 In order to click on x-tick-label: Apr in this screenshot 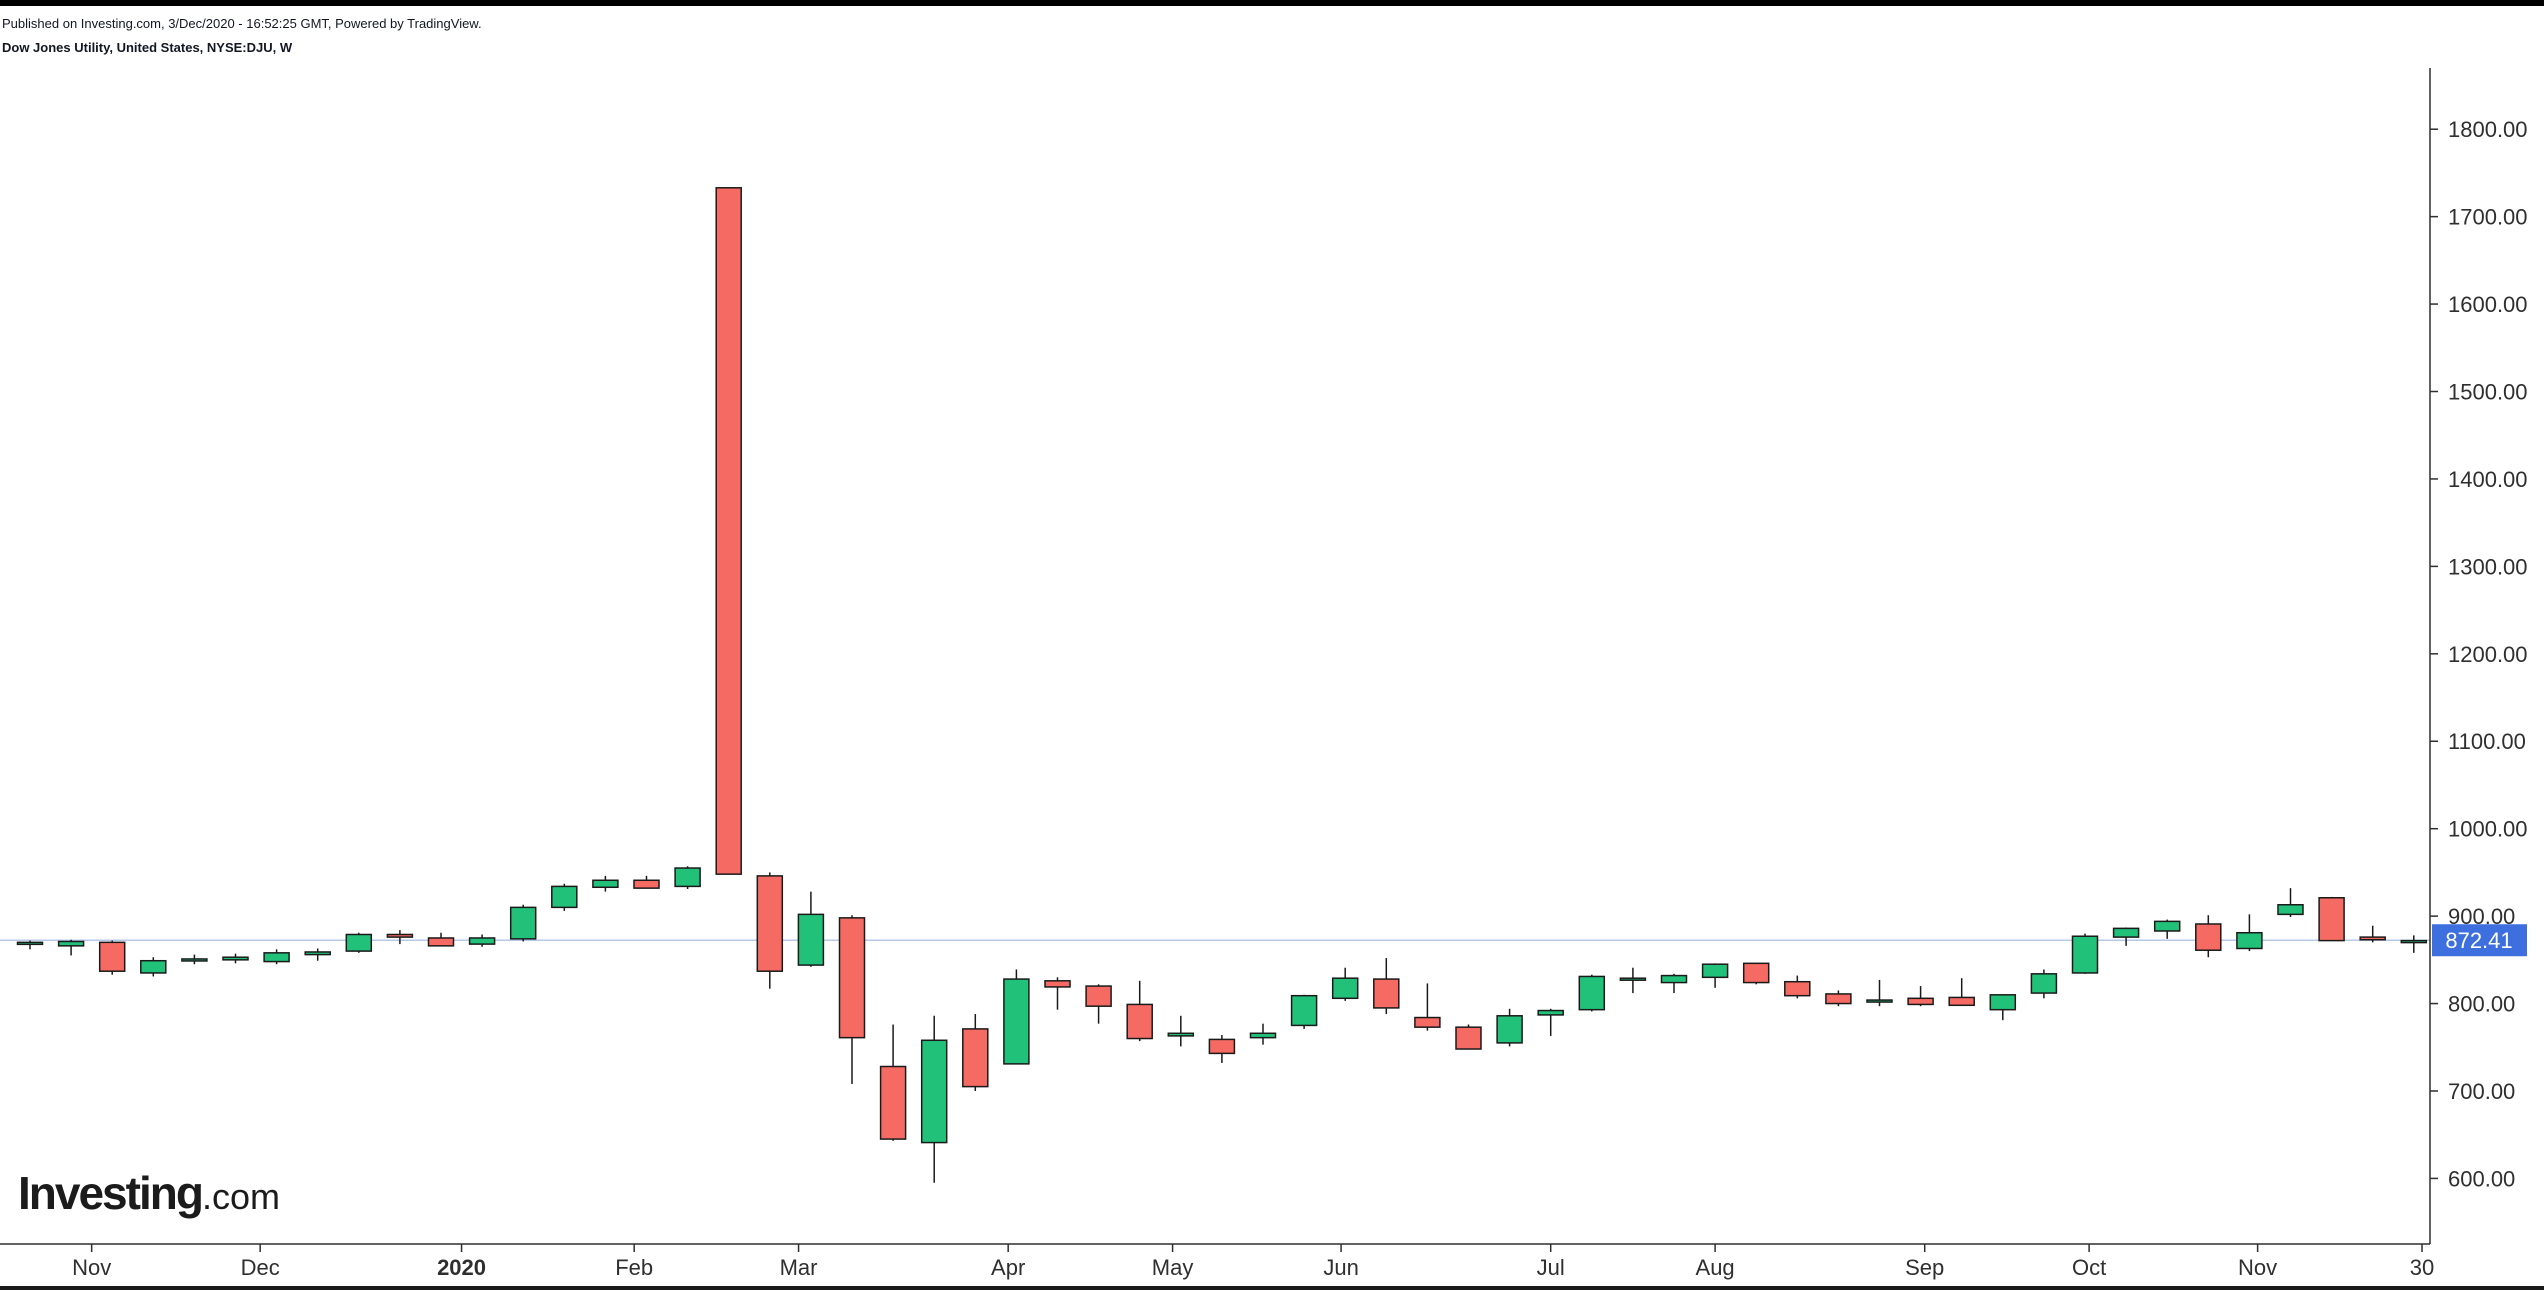, I will do `click(1008, 1267)`.